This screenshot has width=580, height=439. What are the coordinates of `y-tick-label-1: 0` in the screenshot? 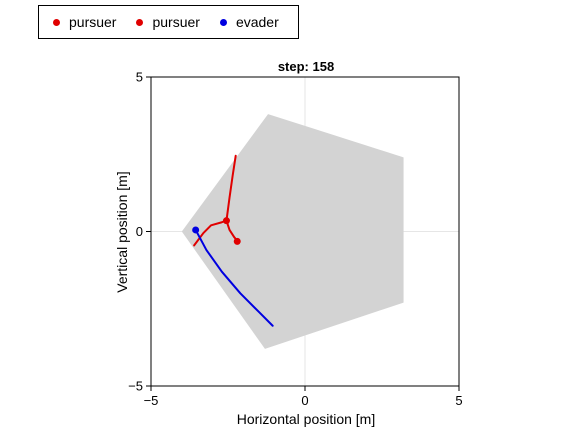 It's located at (139, 231).